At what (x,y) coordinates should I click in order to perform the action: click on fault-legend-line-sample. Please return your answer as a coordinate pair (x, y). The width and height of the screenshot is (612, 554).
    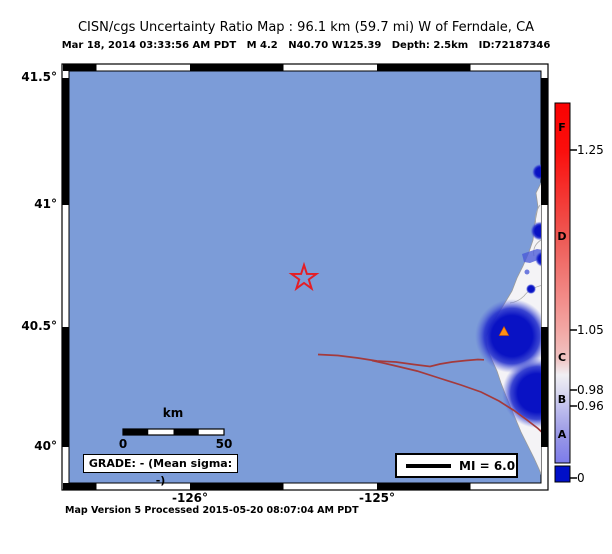
    Looking at the image, I should click on (428, 465).